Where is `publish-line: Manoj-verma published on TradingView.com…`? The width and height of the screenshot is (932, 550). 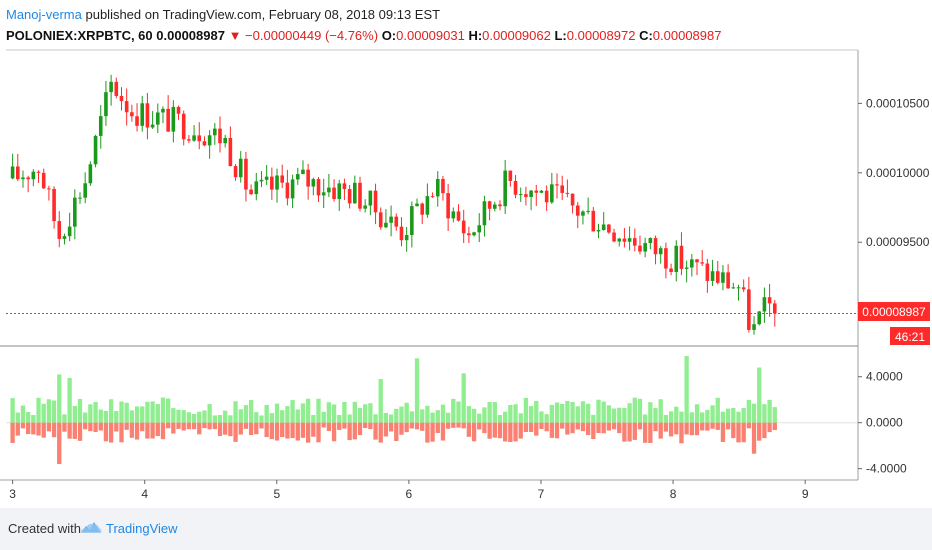 publish-line: Manoj-verma published on TradingView.com… is located at coordinates (223, 14).